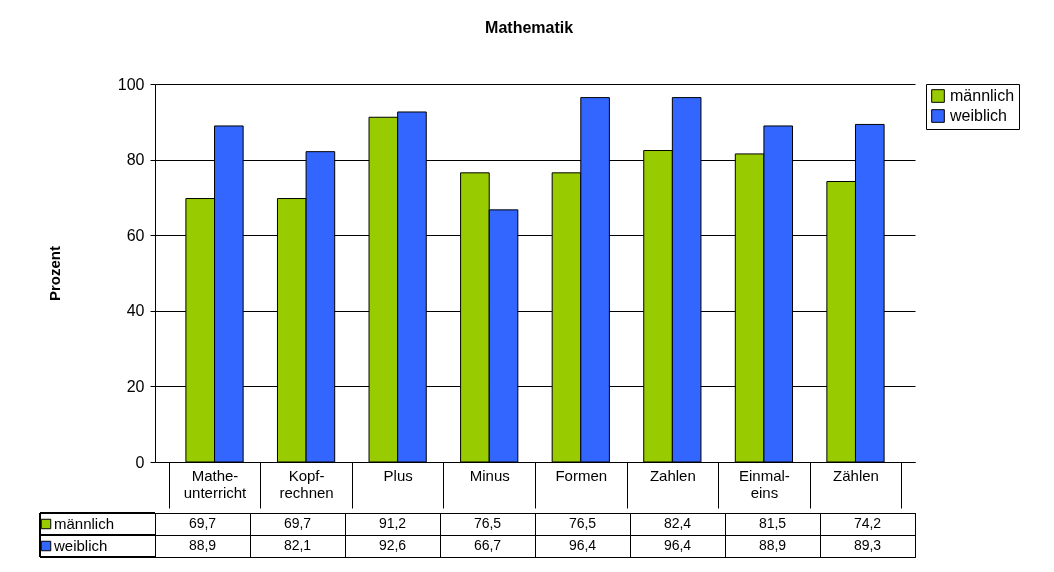  What do you see at coordinates (487, 545) in the screenshot?
I see `data-label: 66,7` at bounding box center [487, 545].